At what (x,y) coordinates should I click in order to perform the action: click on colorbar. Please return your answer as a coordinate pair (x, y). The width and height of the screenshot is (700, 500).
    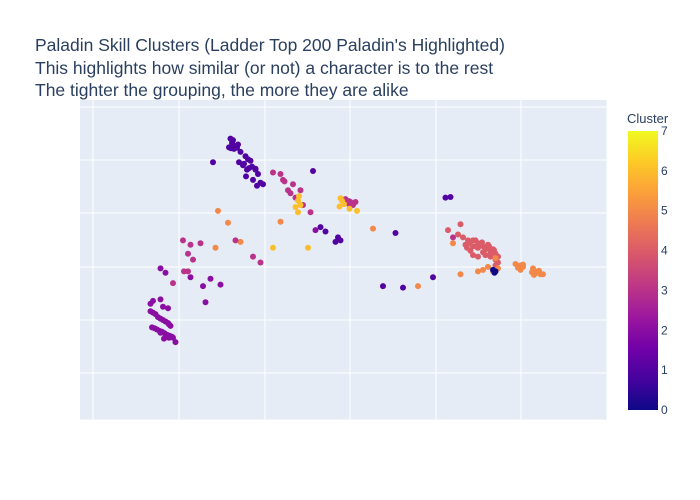
    Looking at the image, I should click on (643, 270).